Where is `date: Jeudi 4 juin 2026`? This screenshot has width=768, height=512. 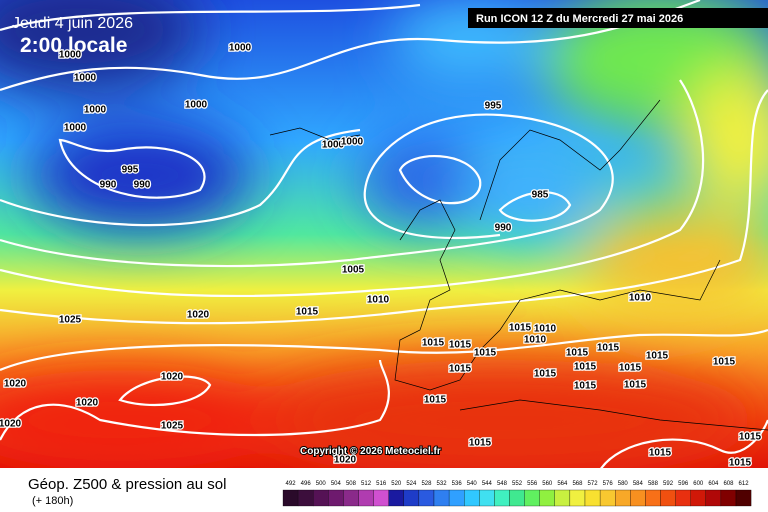 date: Jeudi 4 juin 2026 is located at coordinates (72, 23).